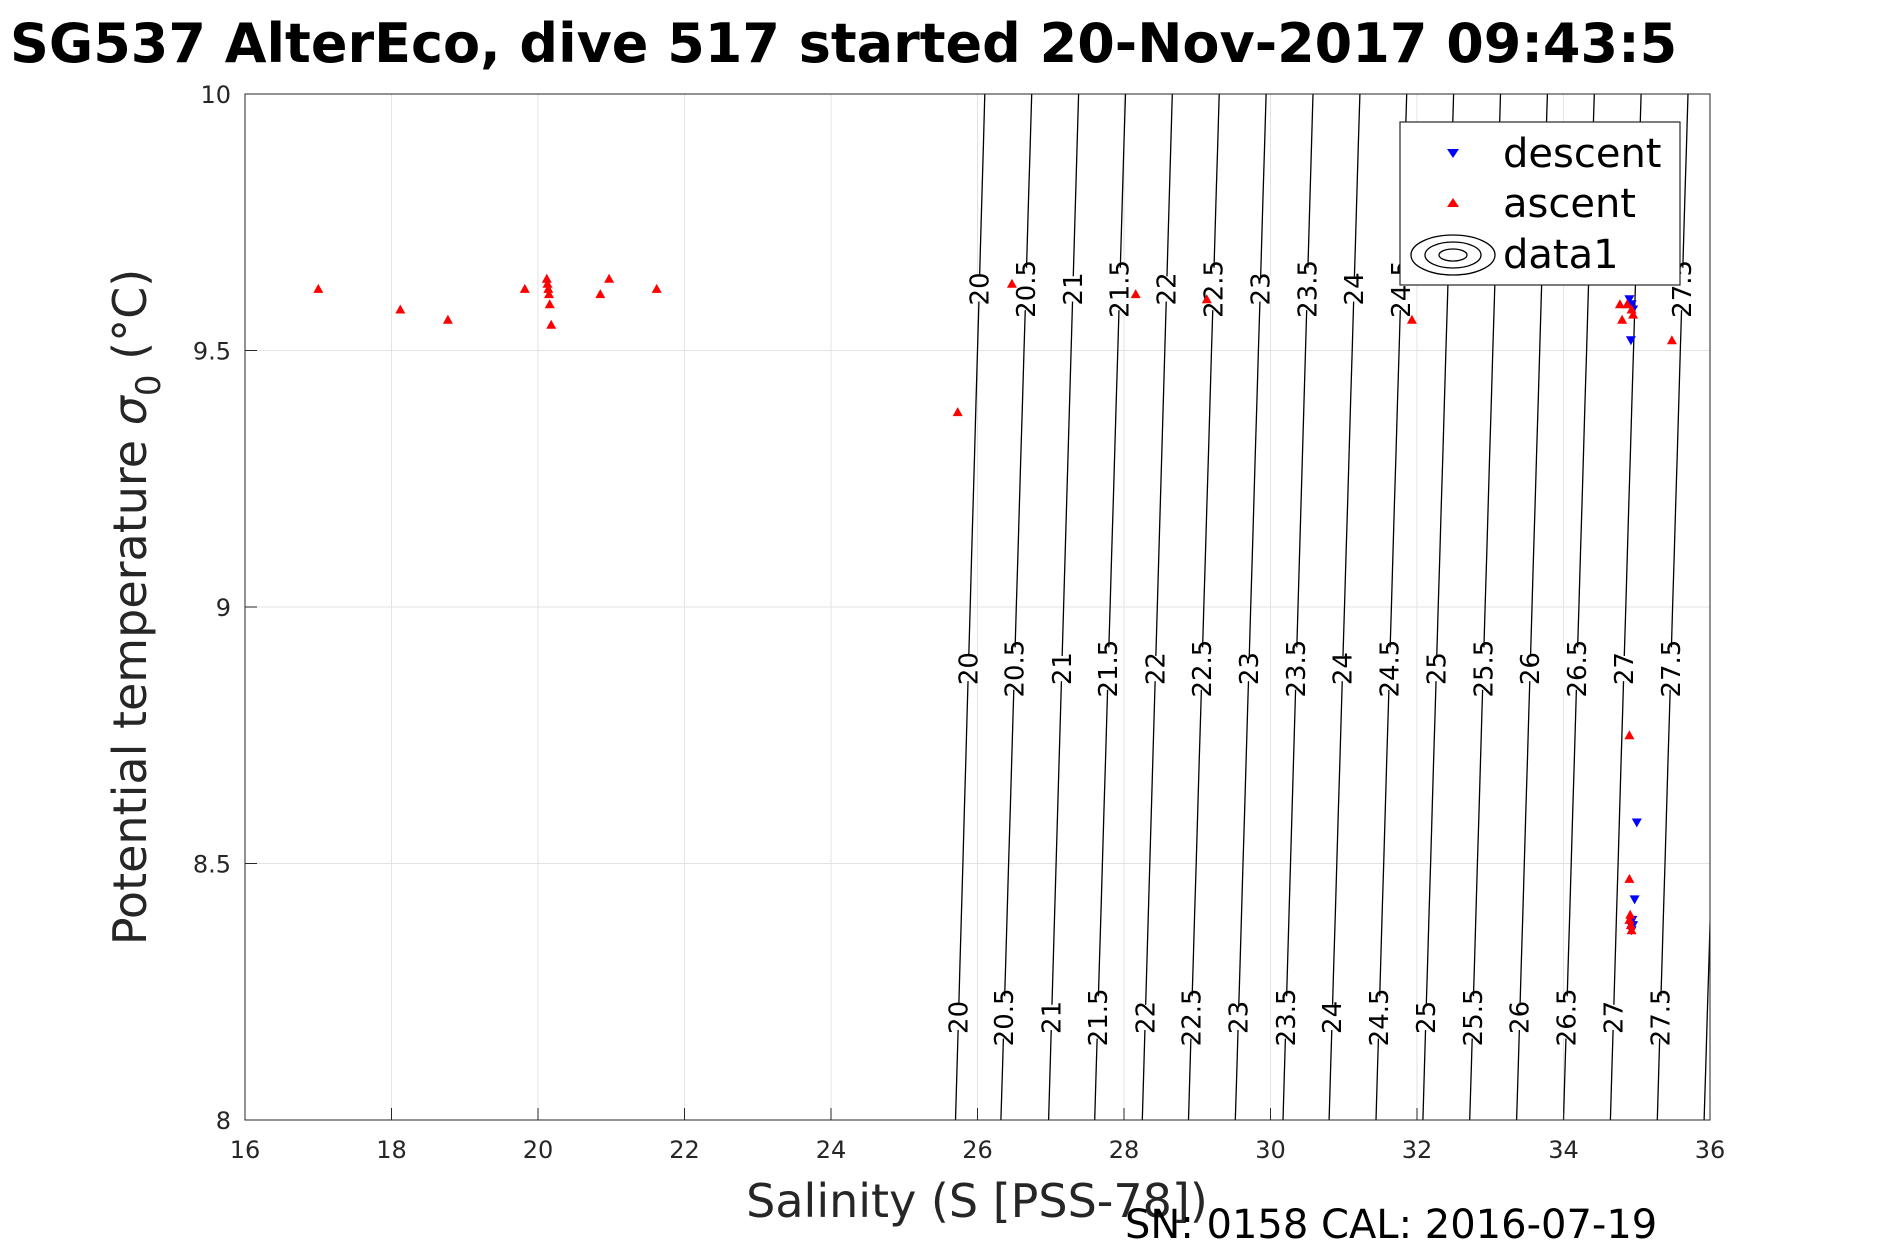 The width and height of the screenshot is (1890, 1260). I want to click on x-tick-label: 22, so click(684, 1150).